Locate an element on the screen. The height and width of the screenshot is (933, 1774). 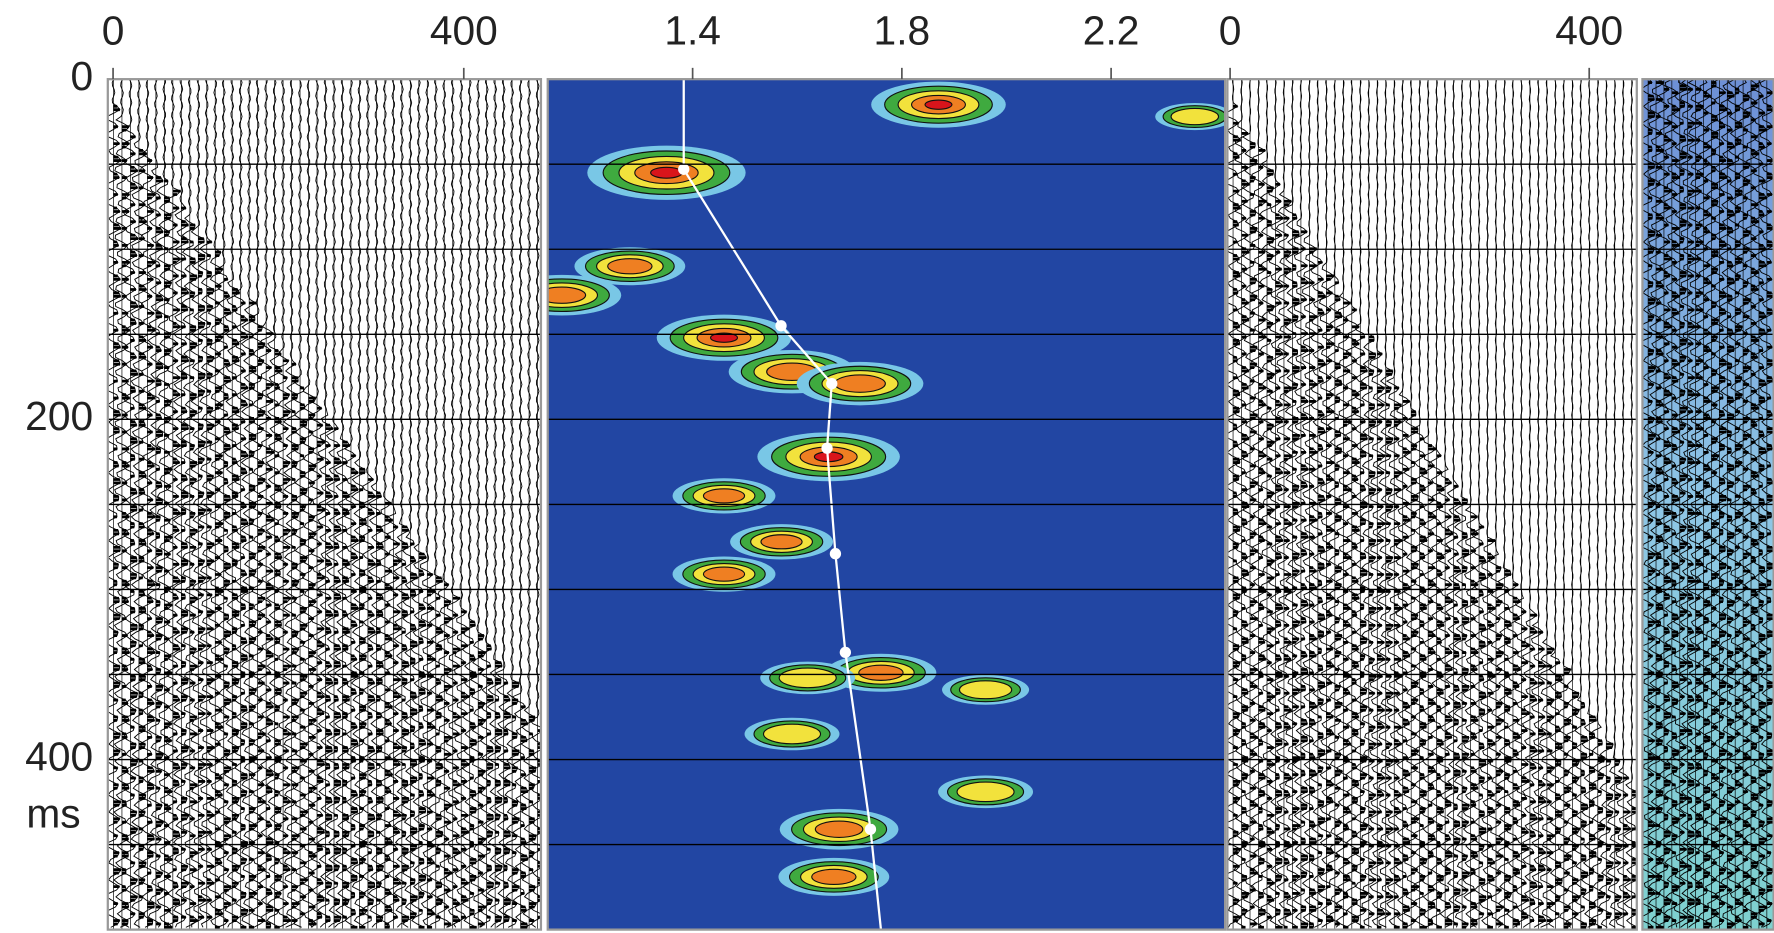
x-tick-label: 2.2 is located at coordinates (1111, 31).